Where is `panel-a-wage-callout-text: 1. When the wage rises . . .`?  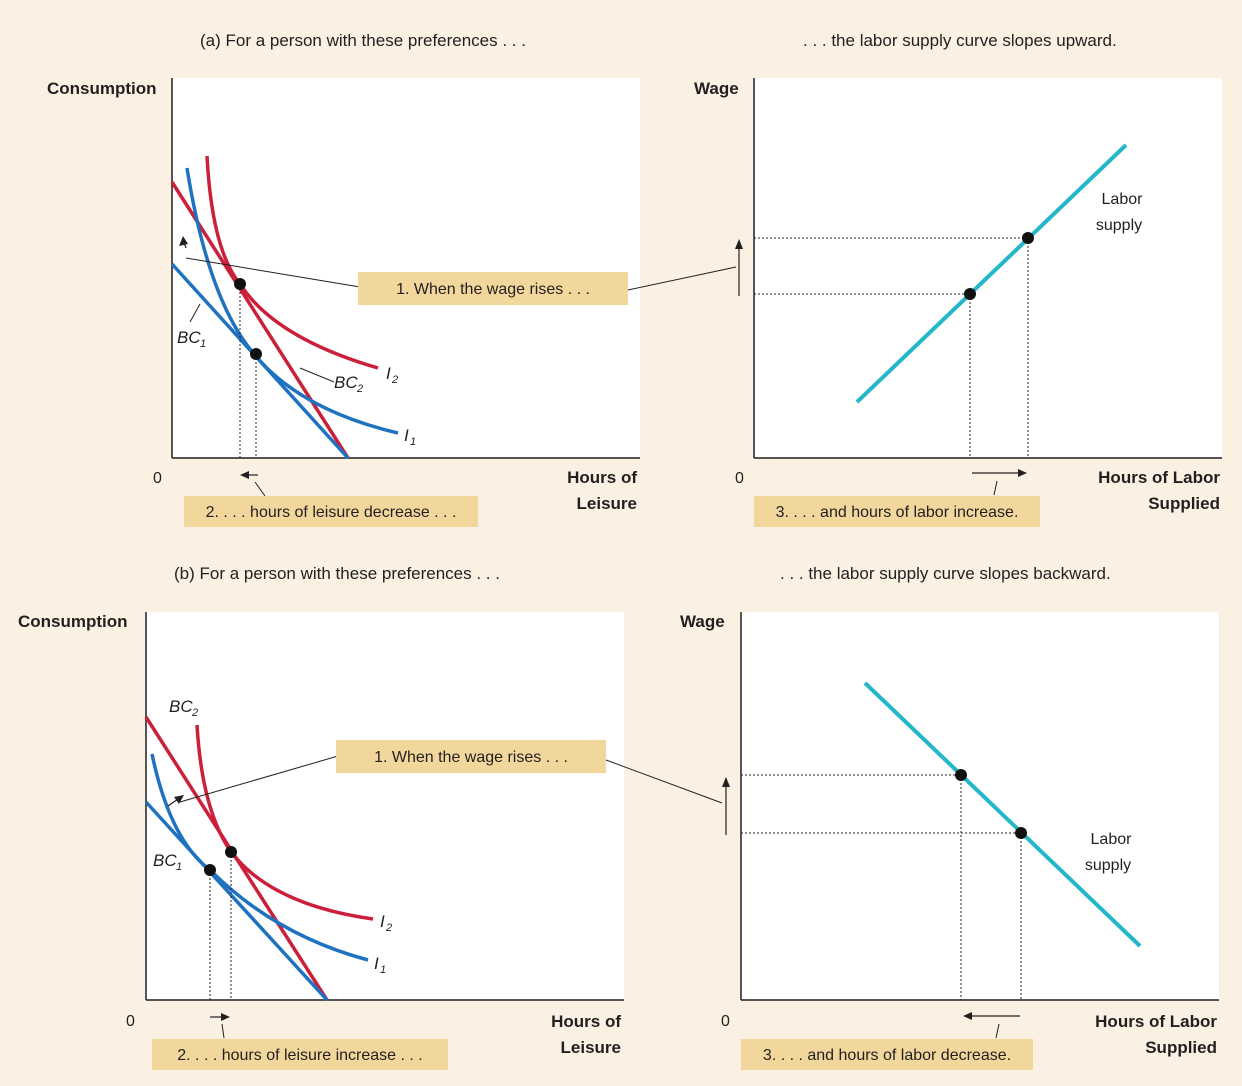
panel-a-wage-callout-text: 1. When the wage rises . . . is located at coordinates (493, 289).